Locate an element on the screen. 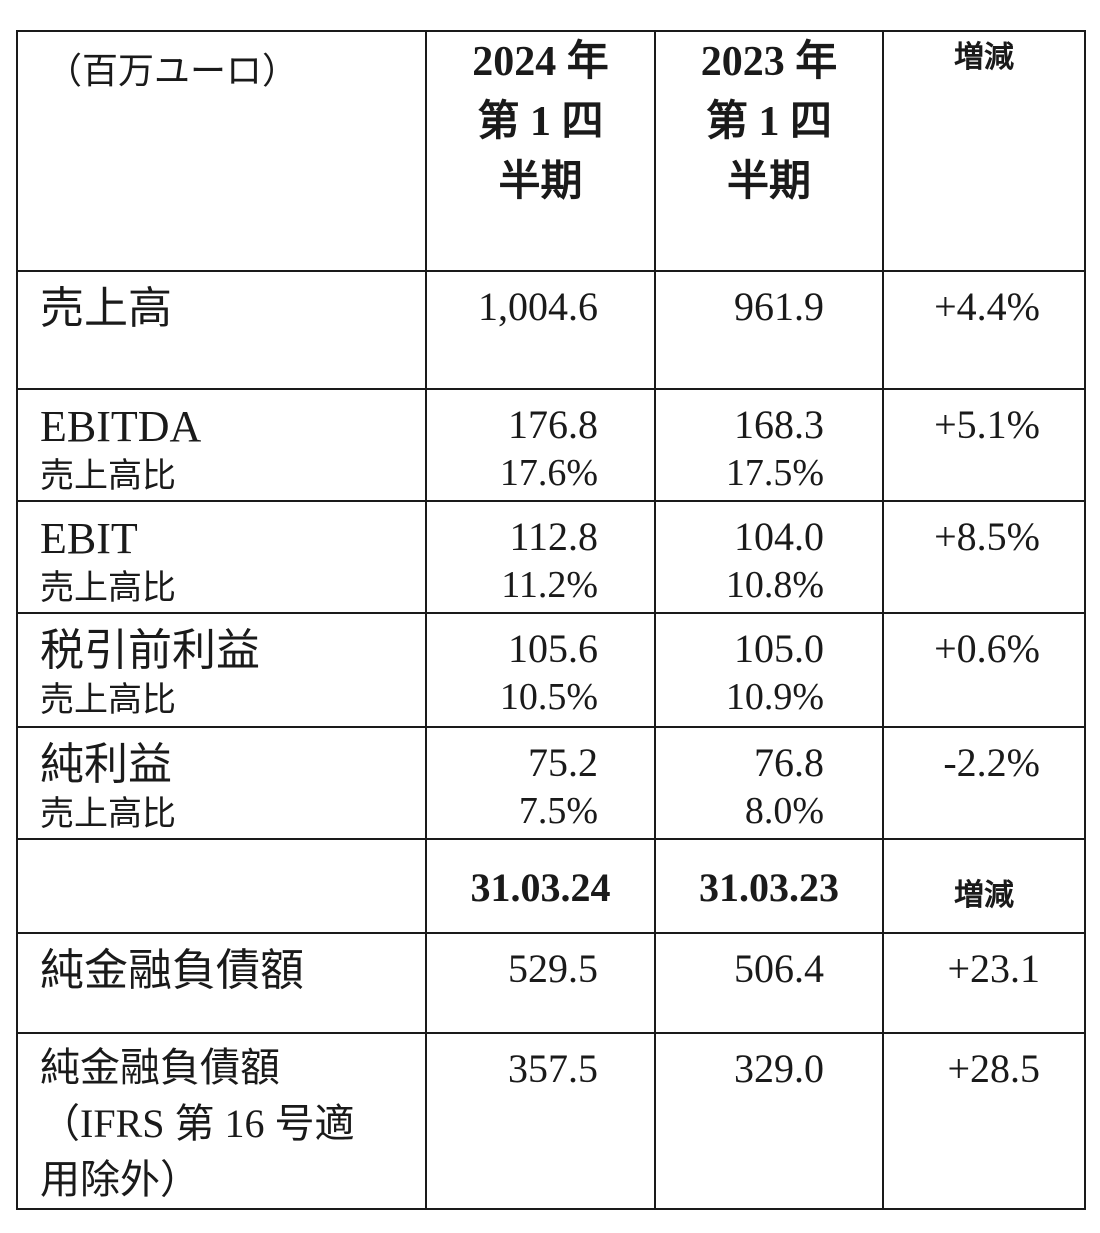 This screenshot has width=1100, height=1233. row-label-cell: 純金融負債額 is located at coordinates (221, 983).